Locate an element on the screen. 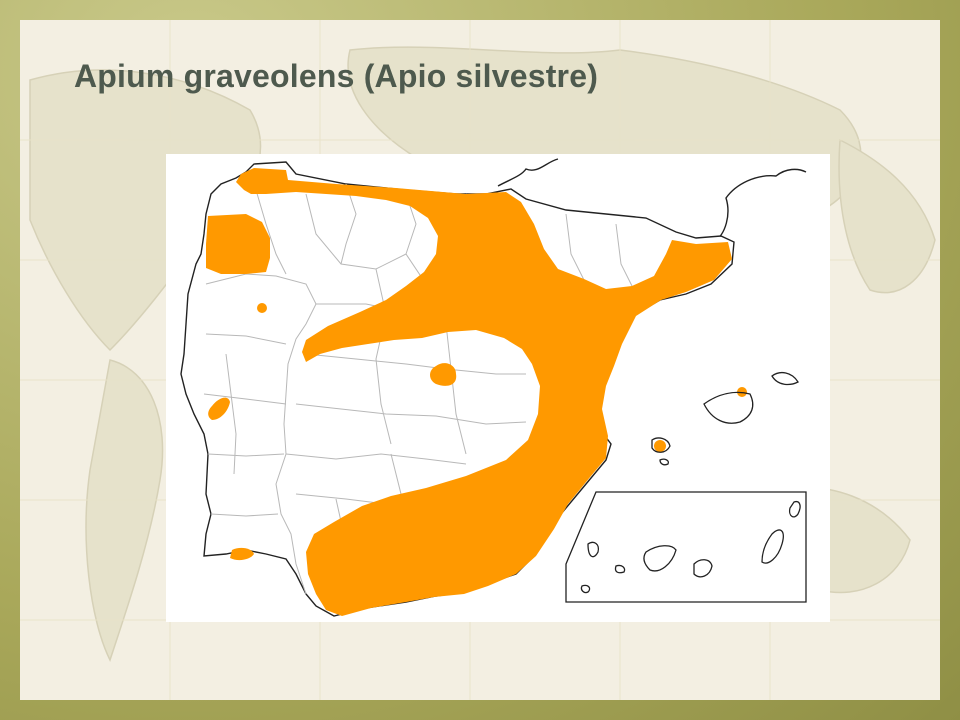 This screenshot has width=960, height=720. slide-title: Apium graveolens (Apio silvestre) is located at coordinates (336, 76).